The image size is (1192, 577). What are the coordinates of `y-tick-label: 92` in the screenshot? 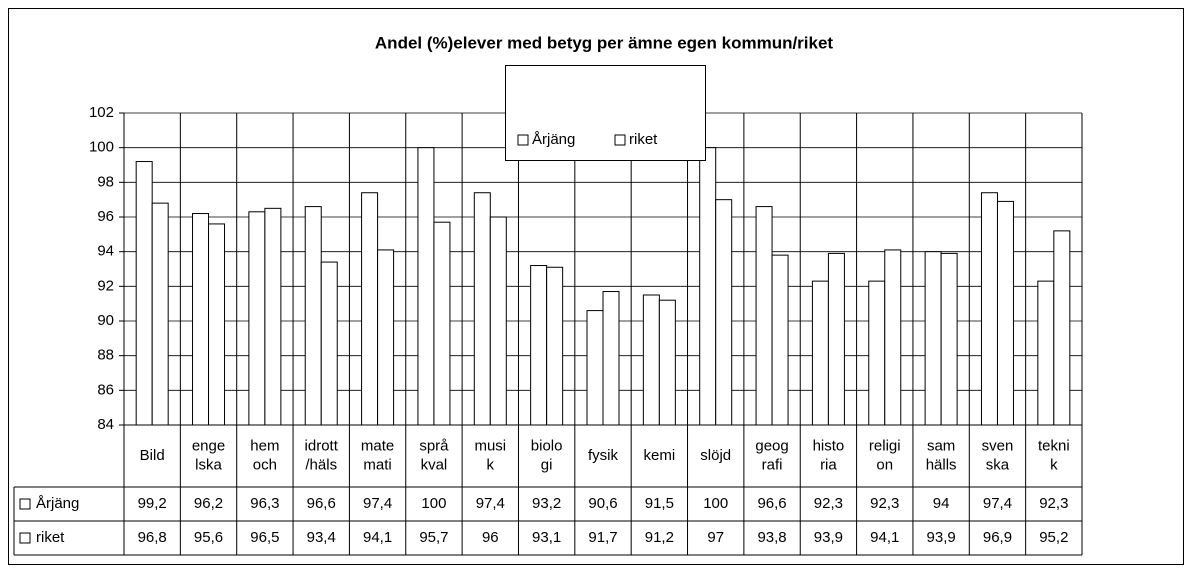 It's located at (105, 285).